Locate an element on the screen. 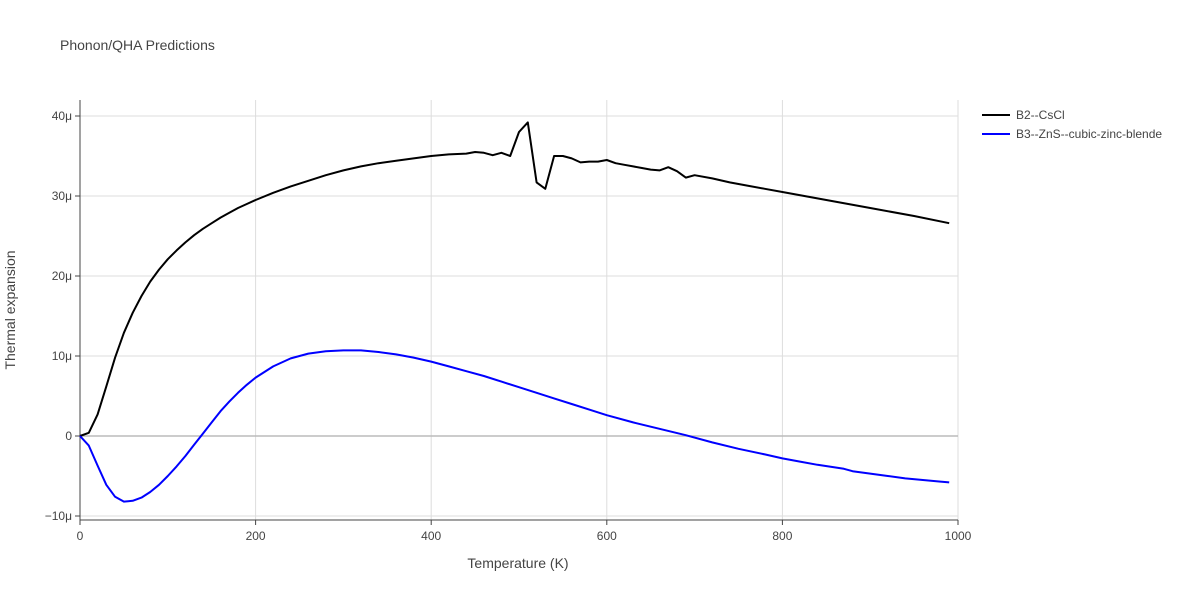 This screenshot has width=1200, height=600. x-tick-label: 400 is located at coordinates (431, 536).